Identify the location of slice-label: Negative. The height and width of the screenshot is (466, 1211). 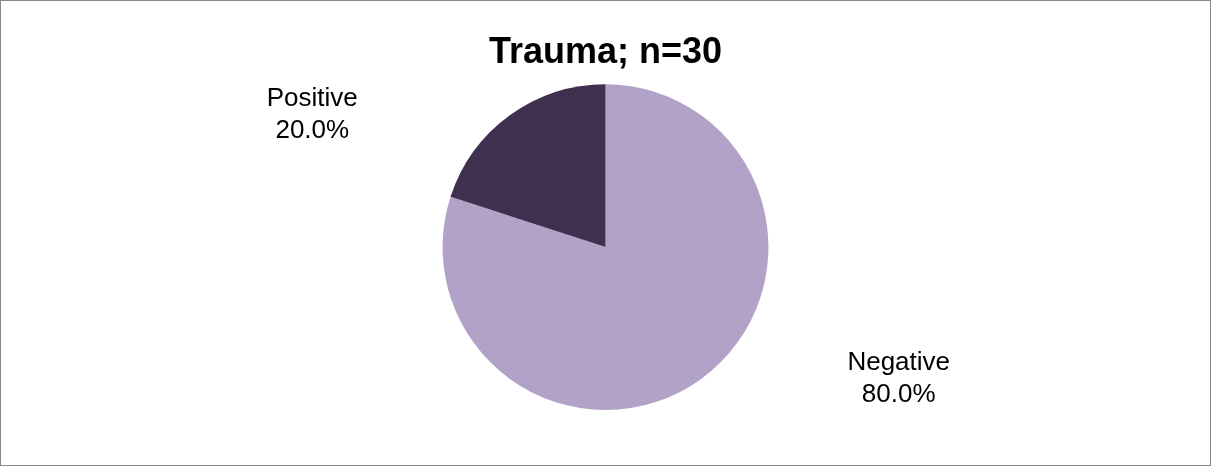
(899, 361).